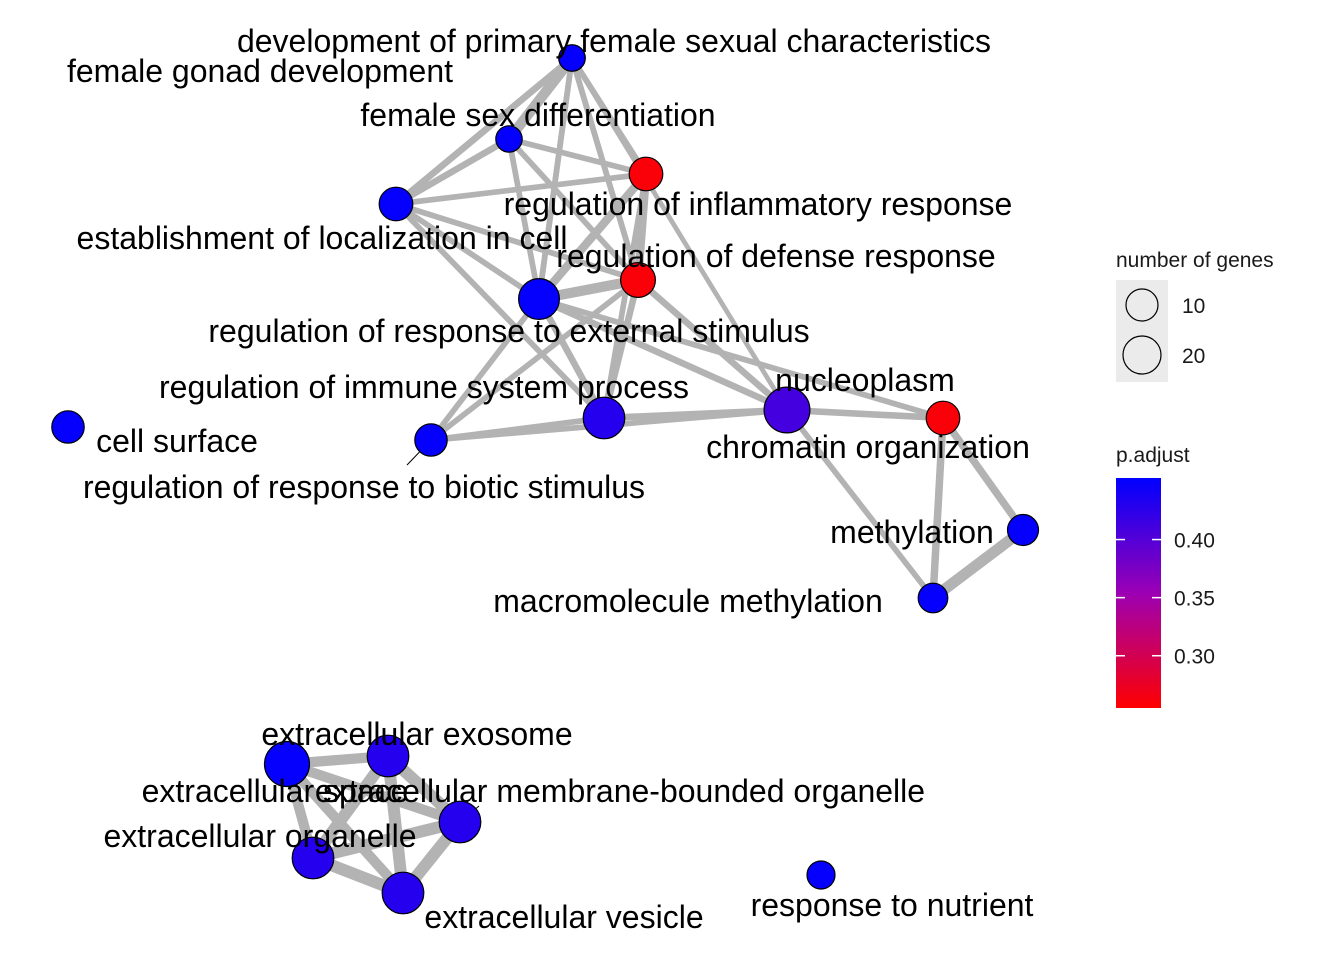  Describe the element at coordinates (1138, 593) in the screenshot. I see `color-legend-bar` at that location.